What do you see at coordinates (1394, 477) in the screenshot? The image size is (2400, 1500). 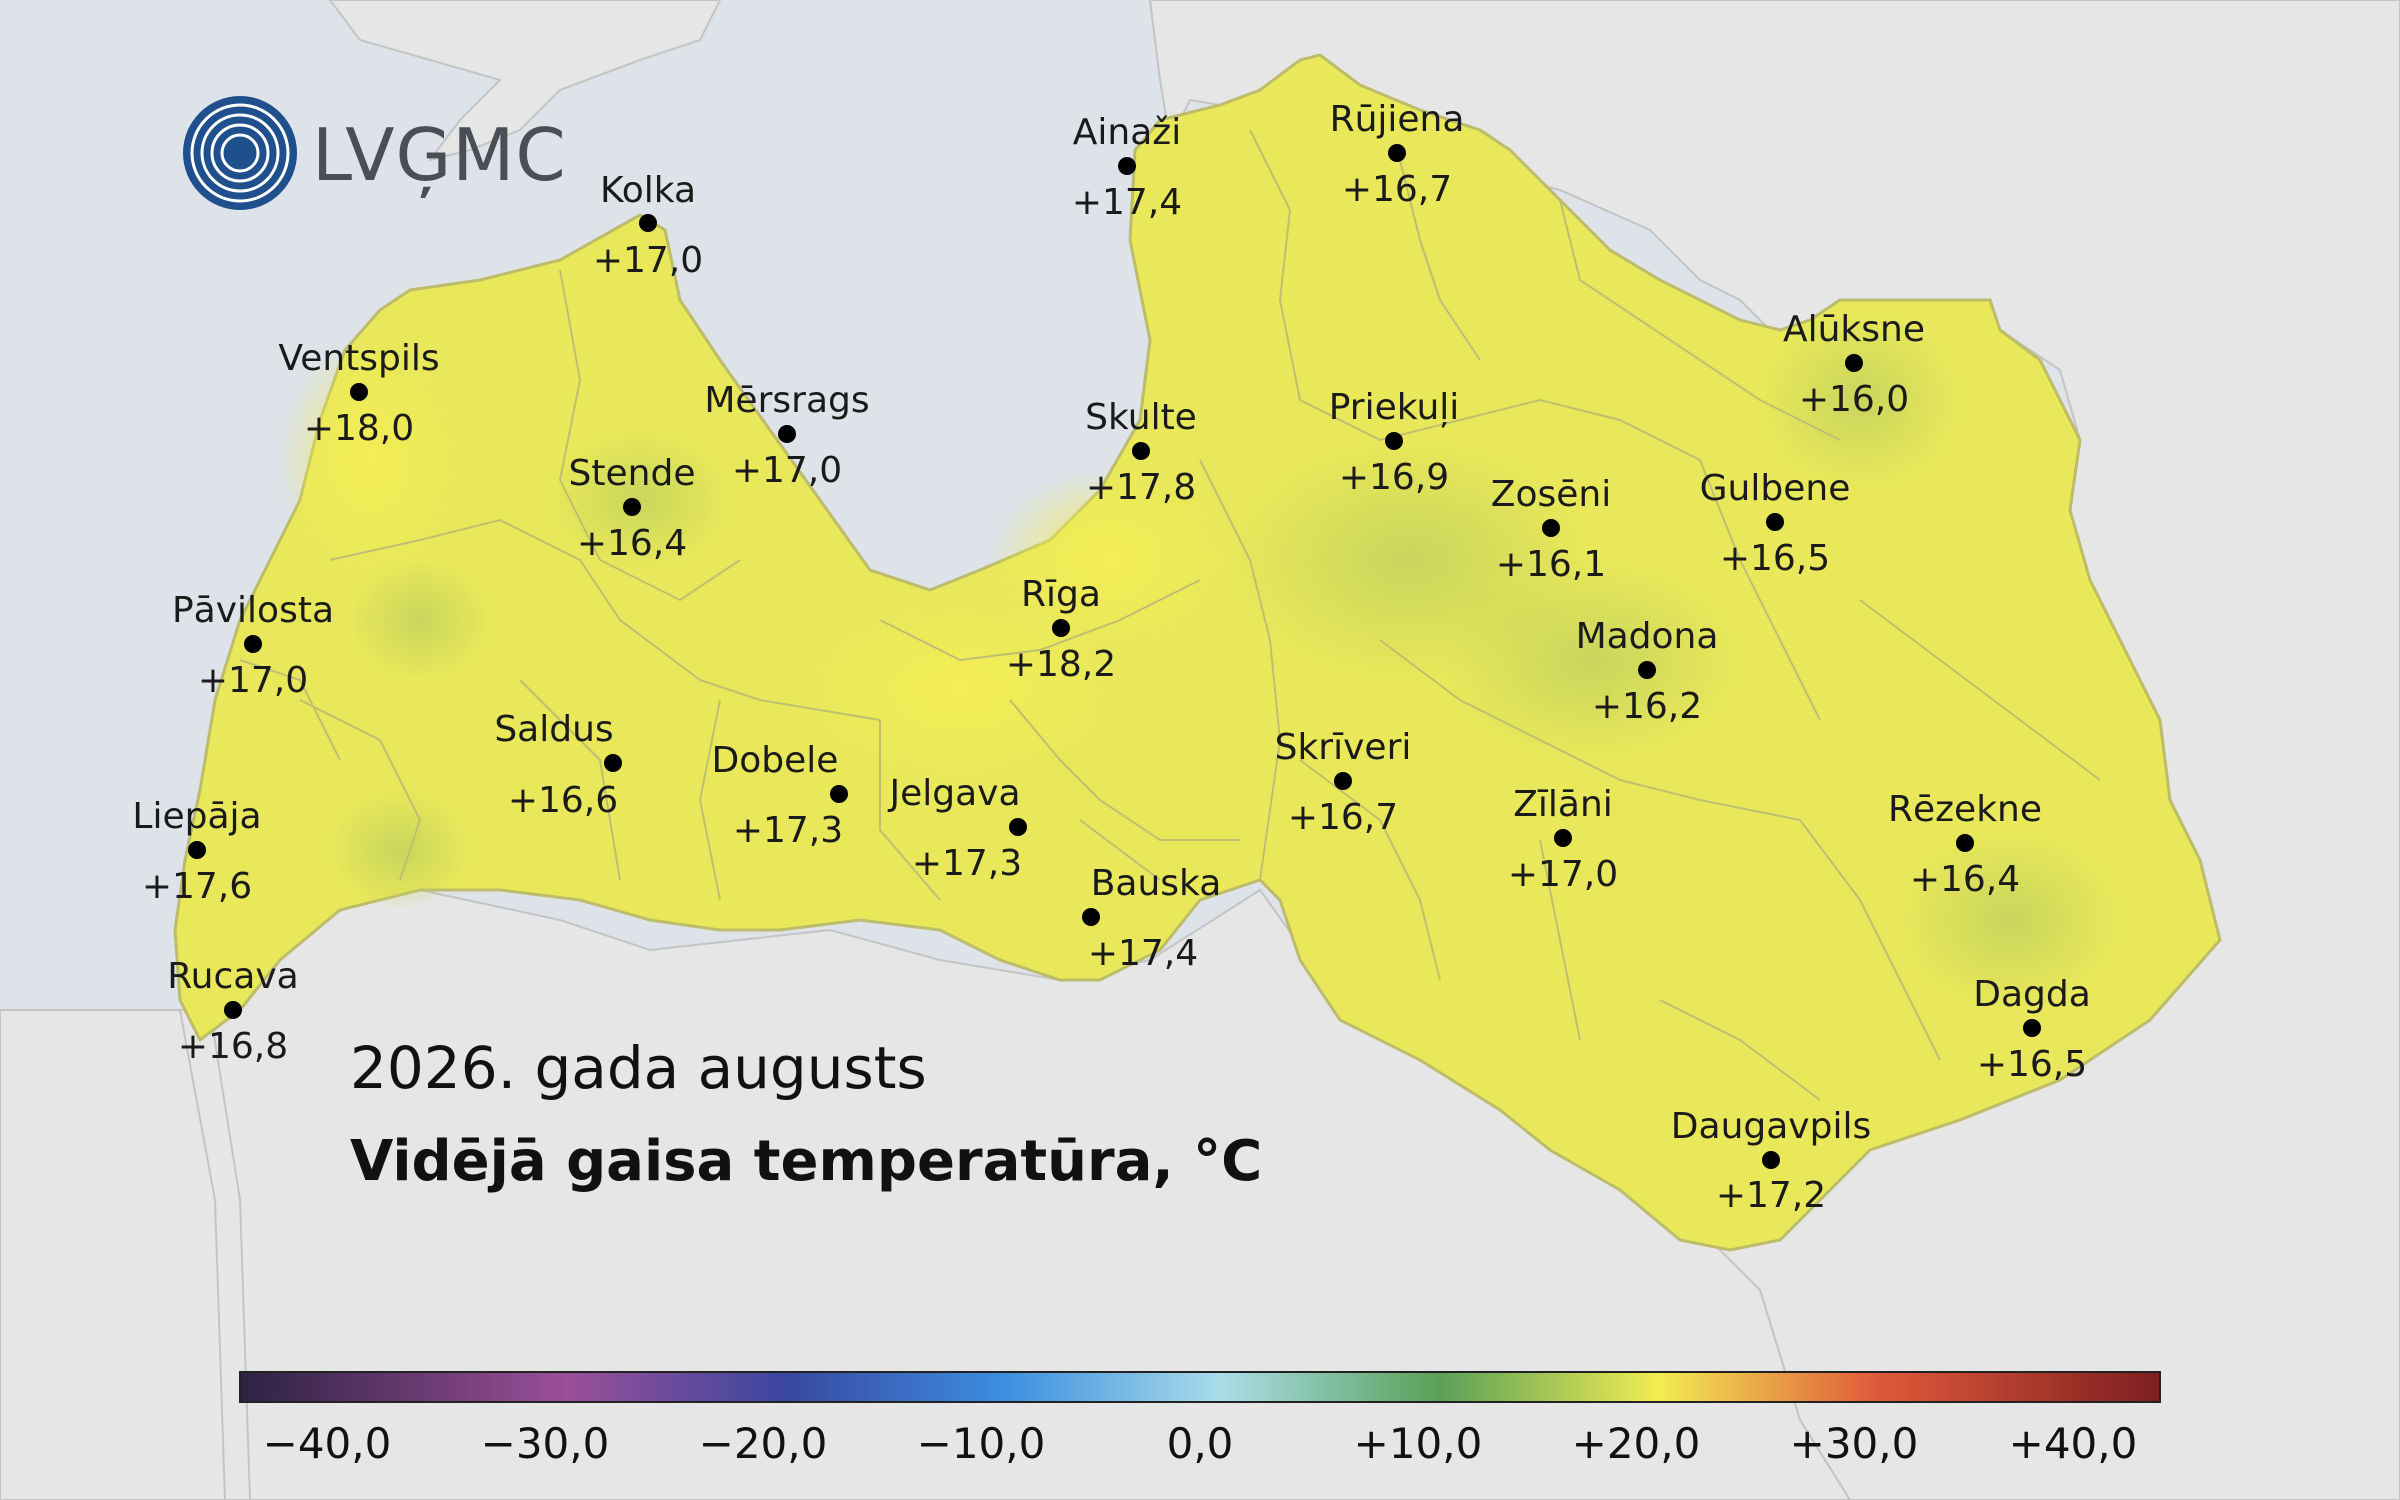 I see `station-value: +16,9` at bounding box center [1394, 477].